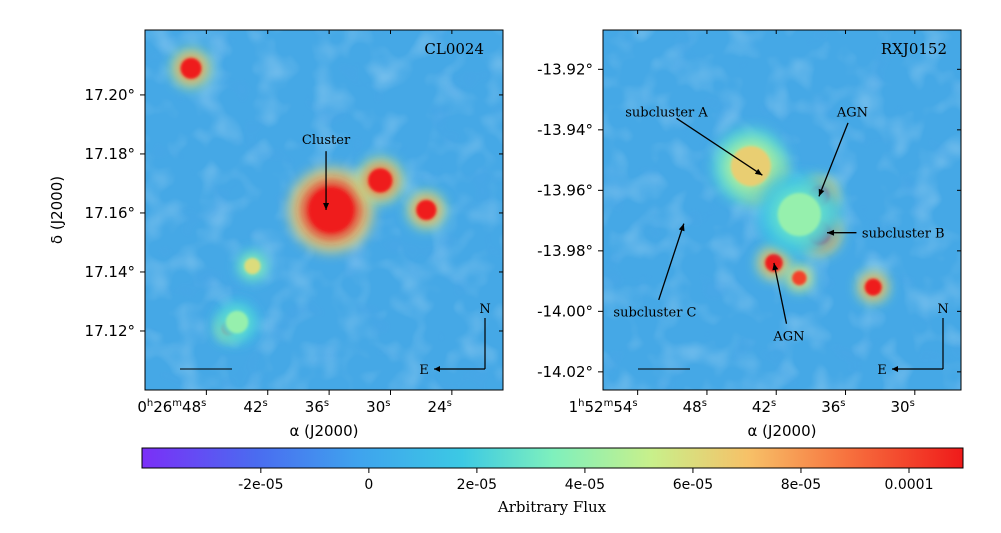 This screenshot has width=1001, height=533. I want to click on panel-label: CL0024, so click(454, 49).